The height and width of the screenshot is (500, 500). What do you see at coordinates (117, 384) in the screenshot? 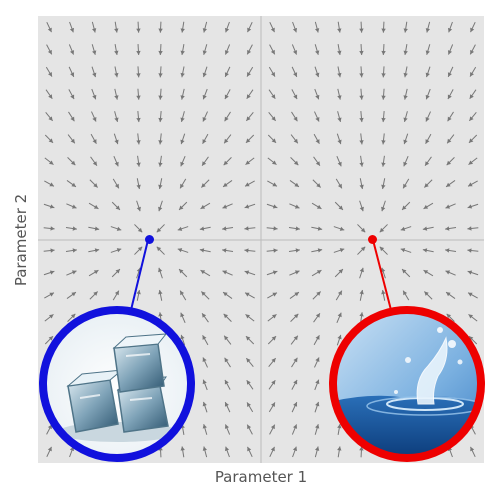
I see `ice-cubes-icon` at bounding box center [117, 384].